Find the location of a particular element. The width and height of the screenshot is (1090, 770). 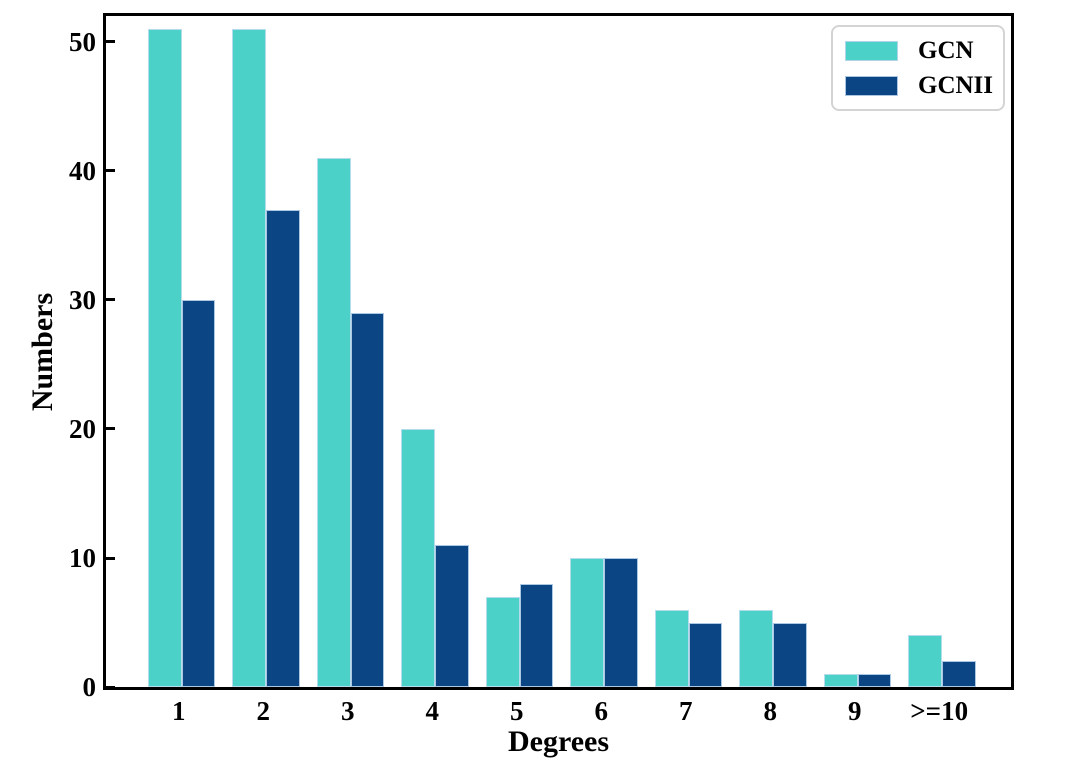

y-tick-label-10: 10 is located at coordinates (82, 558).